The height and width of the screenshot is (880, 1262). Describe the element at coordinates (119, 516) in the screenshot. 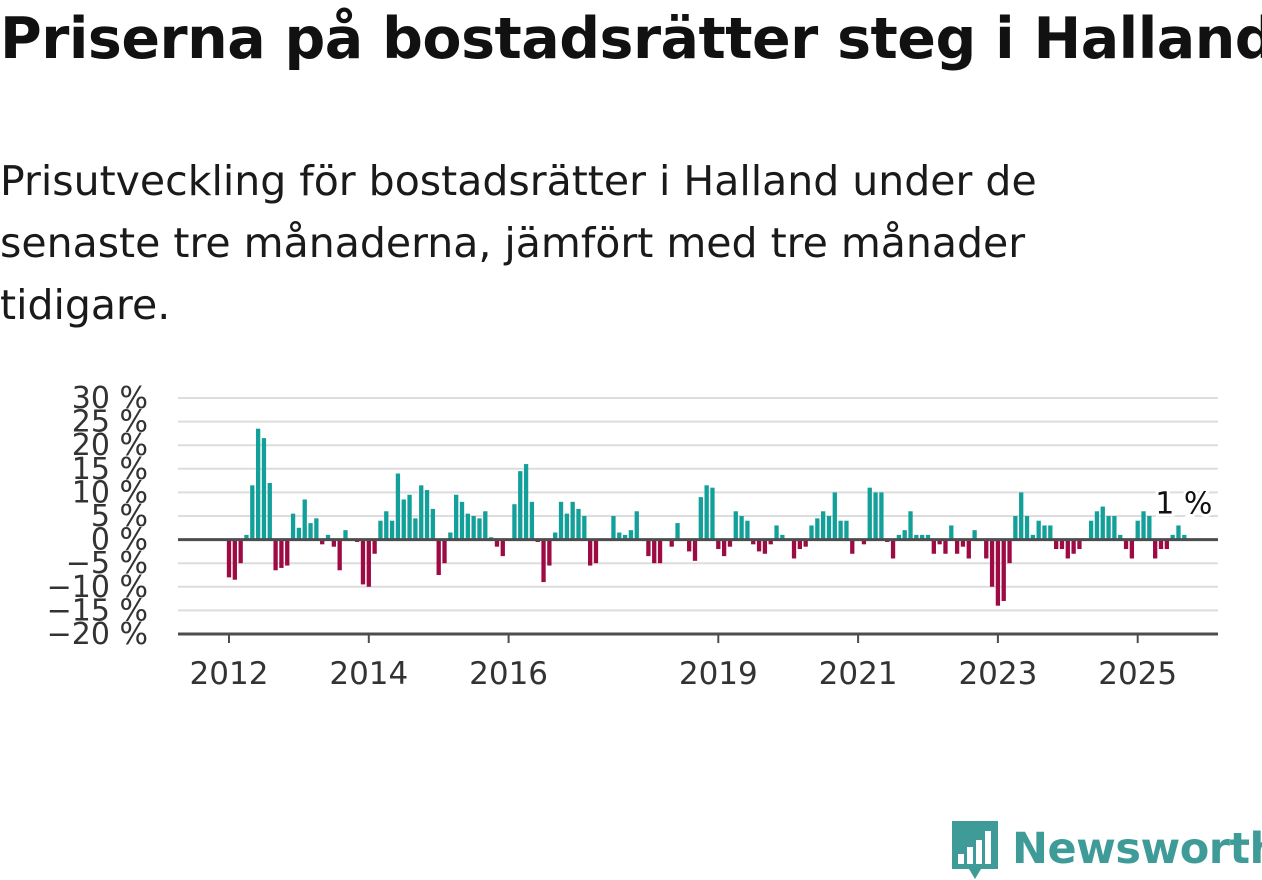

I see `y-tick-label: 5 %` at that location.